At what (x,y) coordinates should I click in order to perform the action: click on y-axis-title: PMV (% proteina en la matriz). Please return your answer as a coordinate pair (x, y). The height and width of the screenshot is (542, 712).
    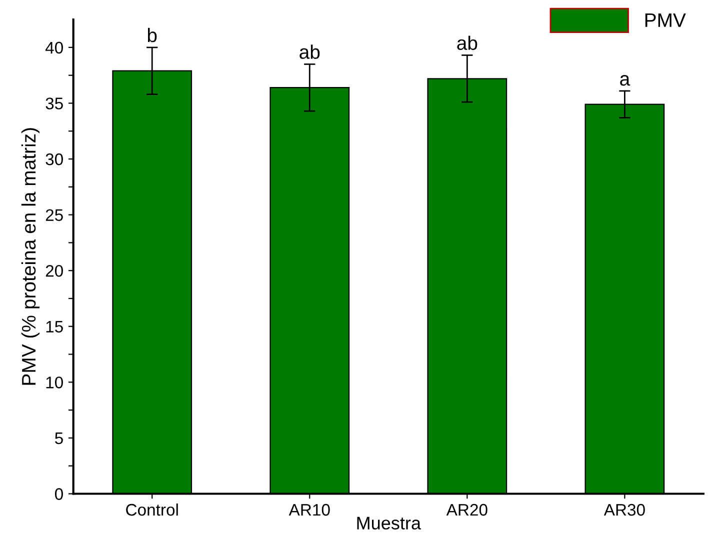
    Looking at the image, I should click on (30, 256).